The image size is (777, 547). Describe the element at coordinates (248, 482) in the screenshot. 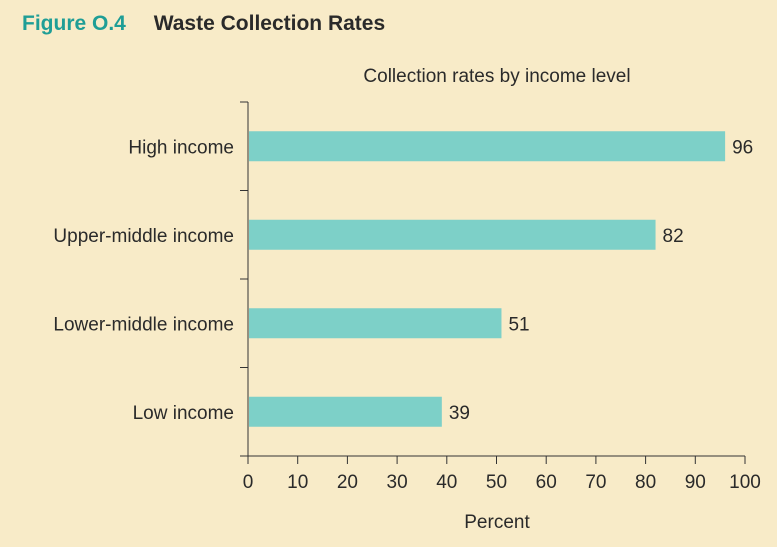

I see `x-tick-label: 0` at that location.